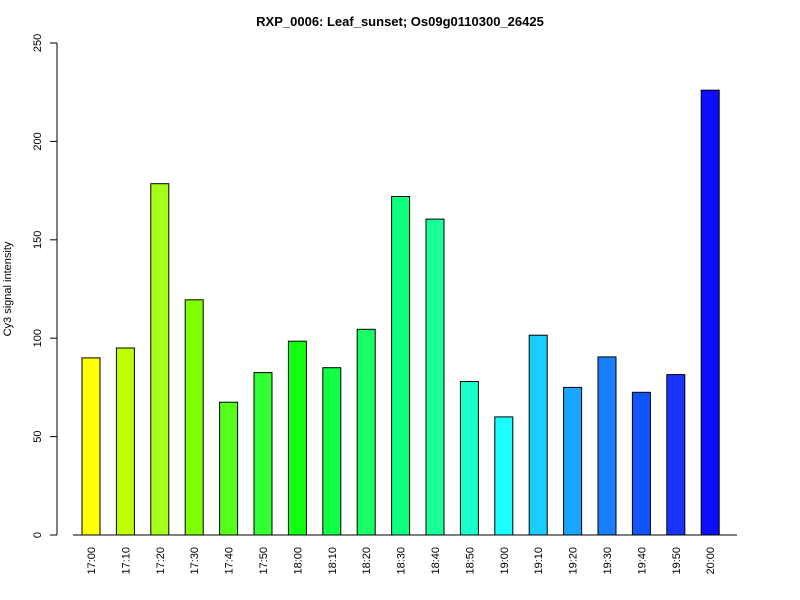 The height and width of the screenshot is (600, 800). I want to click on x-tick-label: 17:00, so click(92, 561).